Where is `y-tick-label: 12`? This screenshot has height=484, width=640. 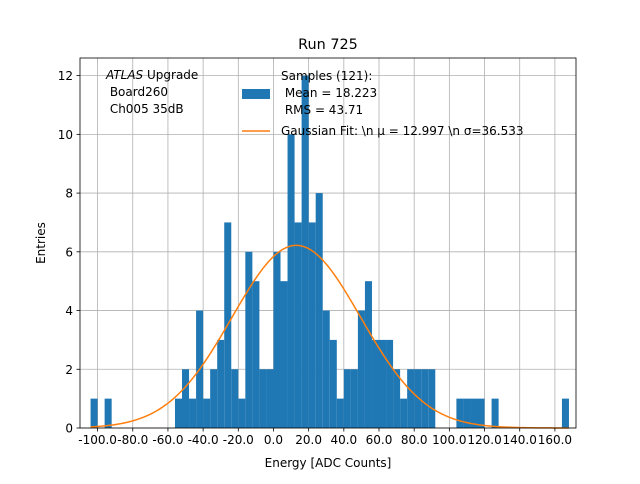 y-tick-label: 12 is located at coordinates (65, 76).